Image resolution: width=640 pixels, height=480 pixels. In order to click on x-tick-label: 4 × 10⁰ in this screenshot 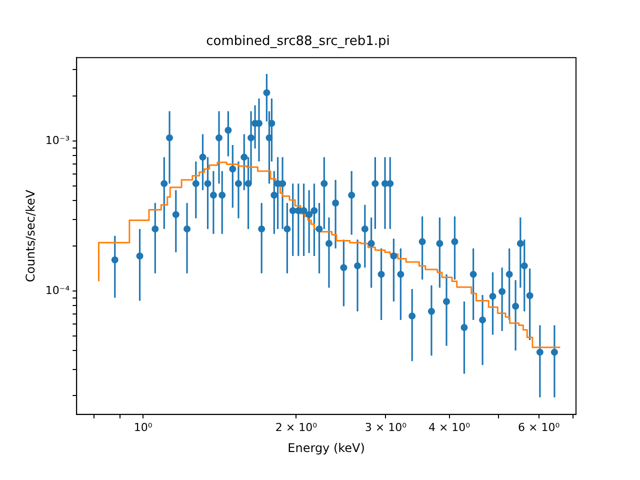, I will do `click(449, 427)`.